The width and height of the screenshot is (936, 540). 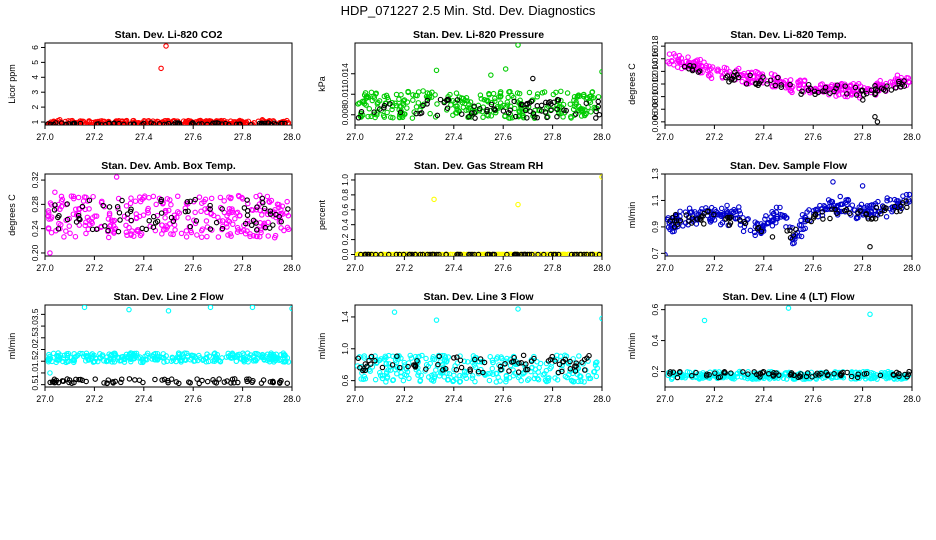 I want to click on x-tick-label: 27.4, so click(x=144, y=137).